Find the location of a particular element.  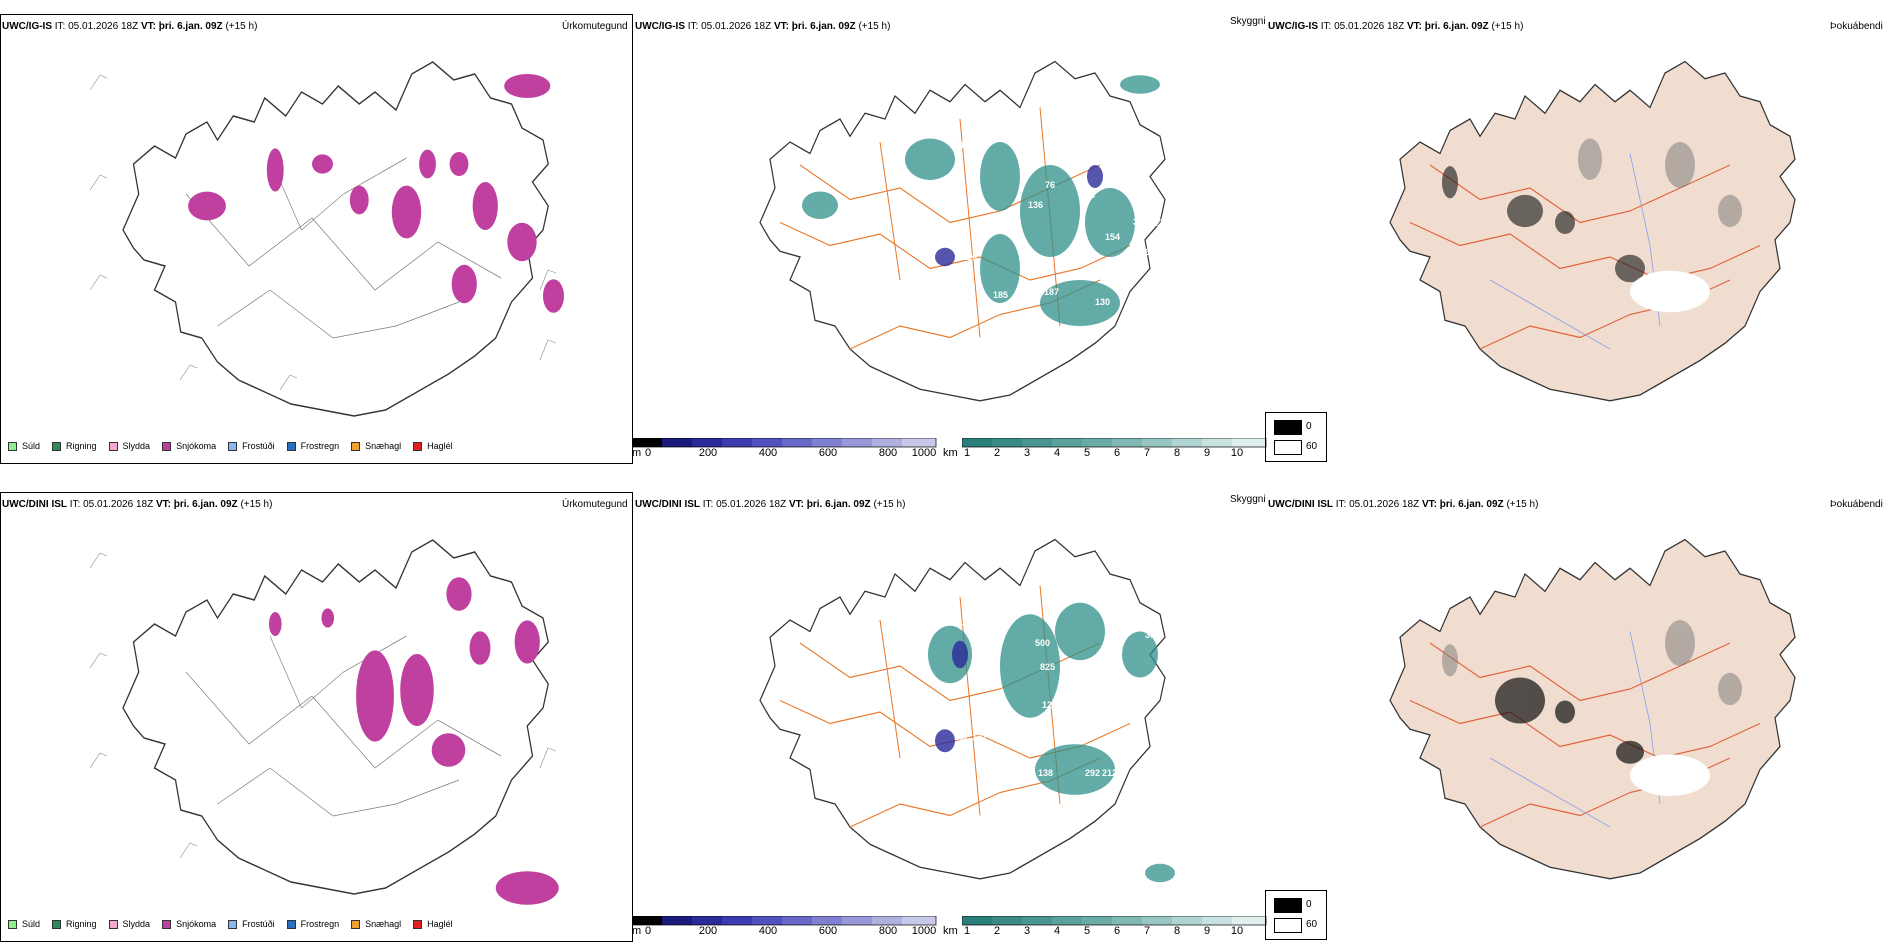

fog-map is located at coordinates (1592, 709).